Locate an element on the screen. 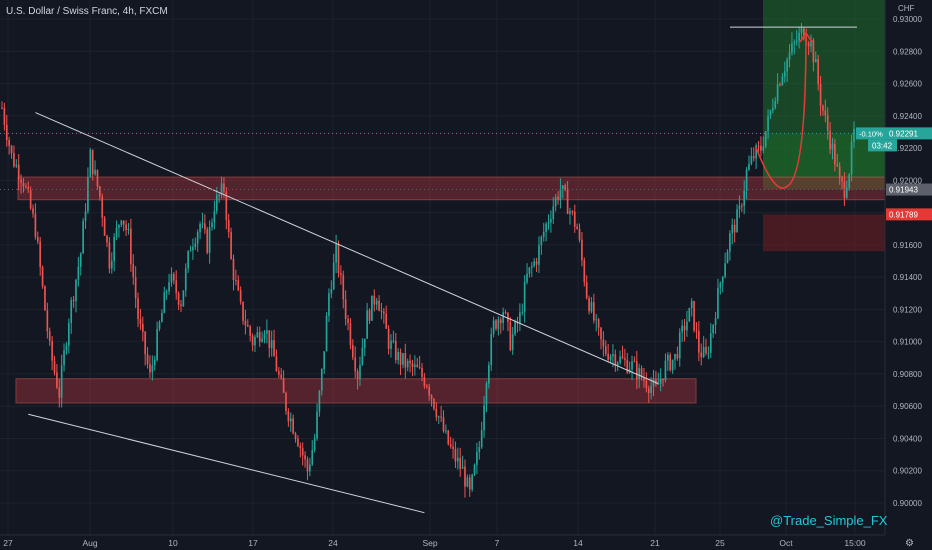 This screenshot has height=550, width=932. y-tick-label: 0.92000 is located at coordinates (907, 180).